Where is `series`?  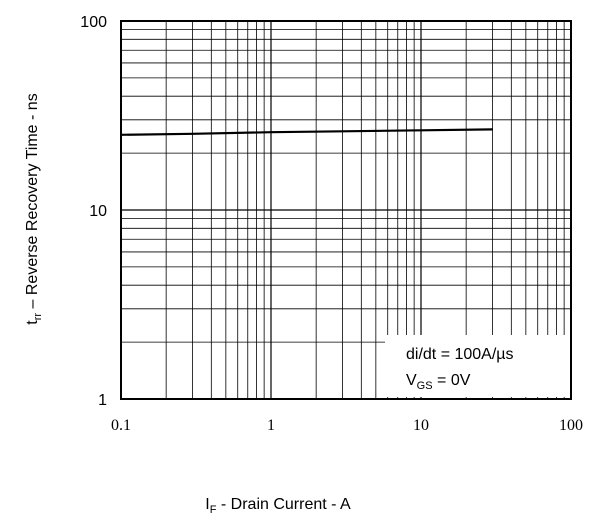 series is located at coordinates (306, 132).